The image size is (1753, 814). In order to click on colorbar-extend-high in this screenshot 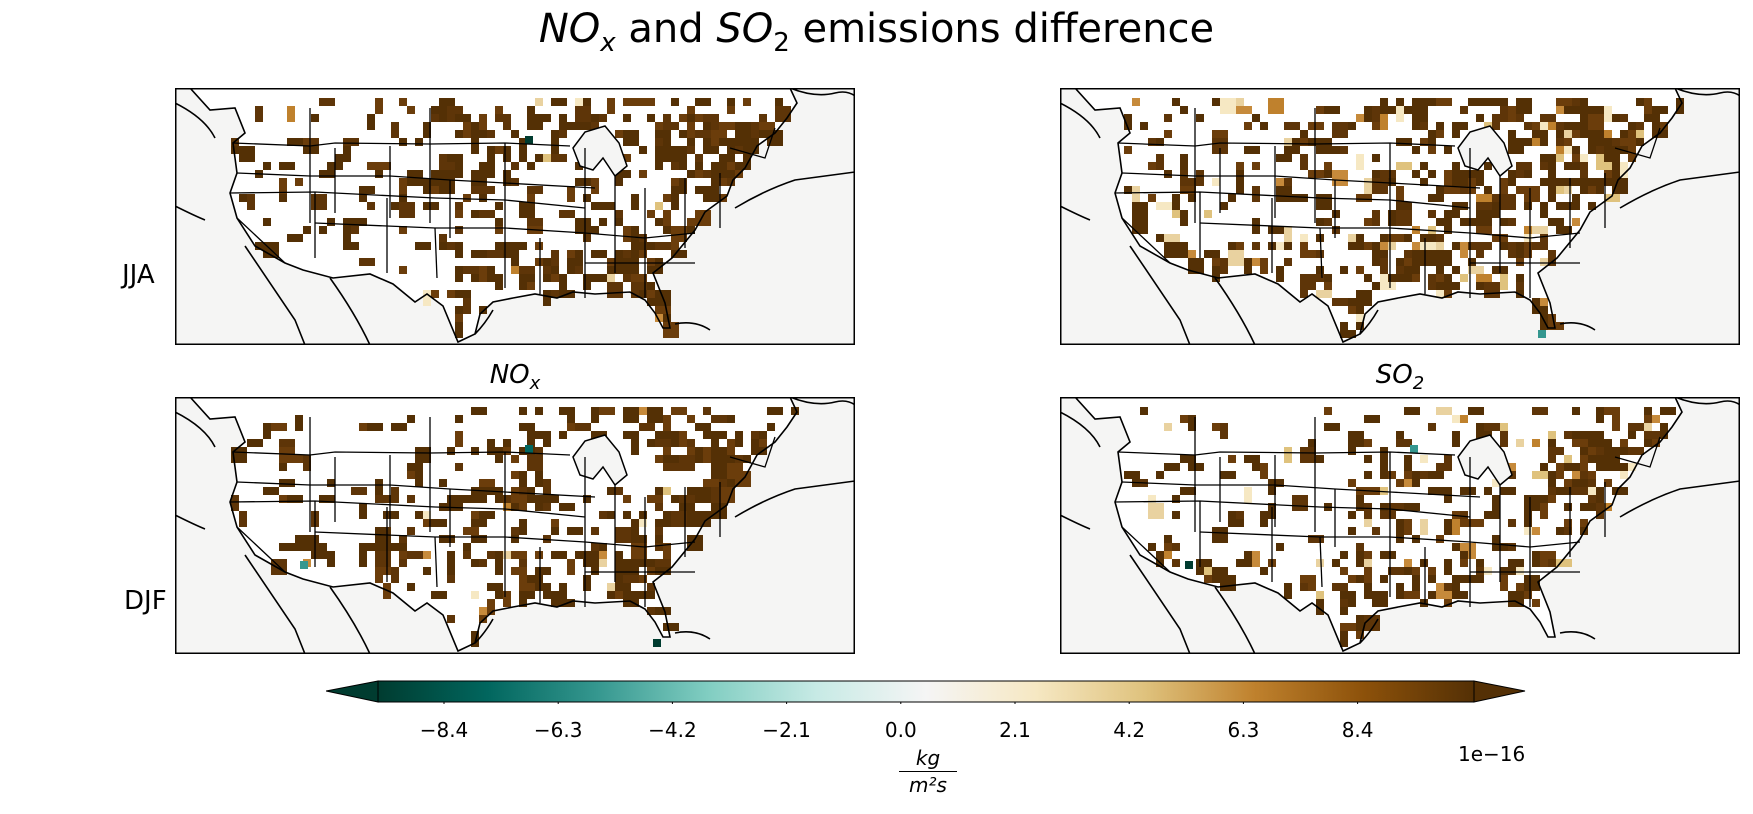, I will do `click(1499, 691)`.